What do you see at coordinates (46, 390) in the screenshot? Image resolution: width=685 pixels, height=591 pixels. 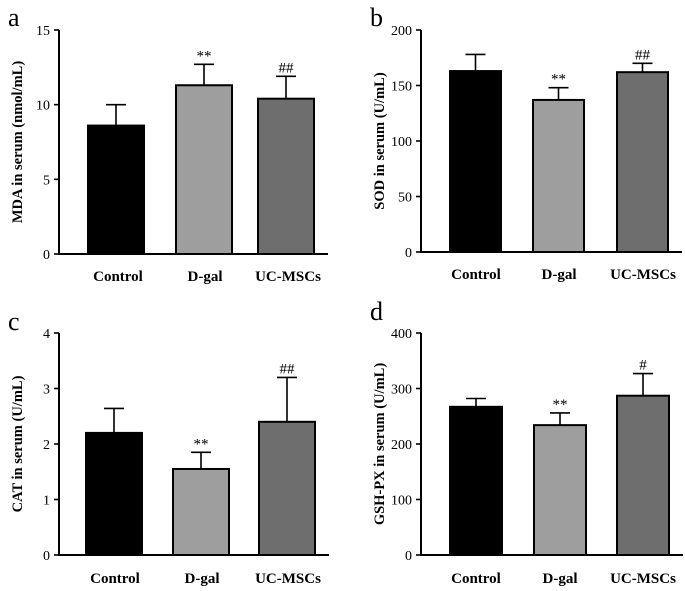 I see `y-tick-label: 3` at bounding box center [46, 390].